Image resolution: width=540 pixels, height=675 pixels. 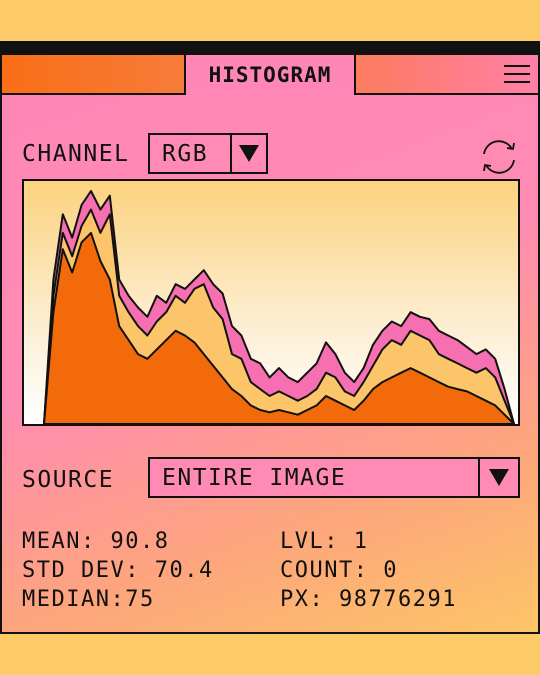 What do you see at coordinates (324, 541) in the screenshot?
I see `stat-level: LVL: 1` at bounding box center [324, 541].